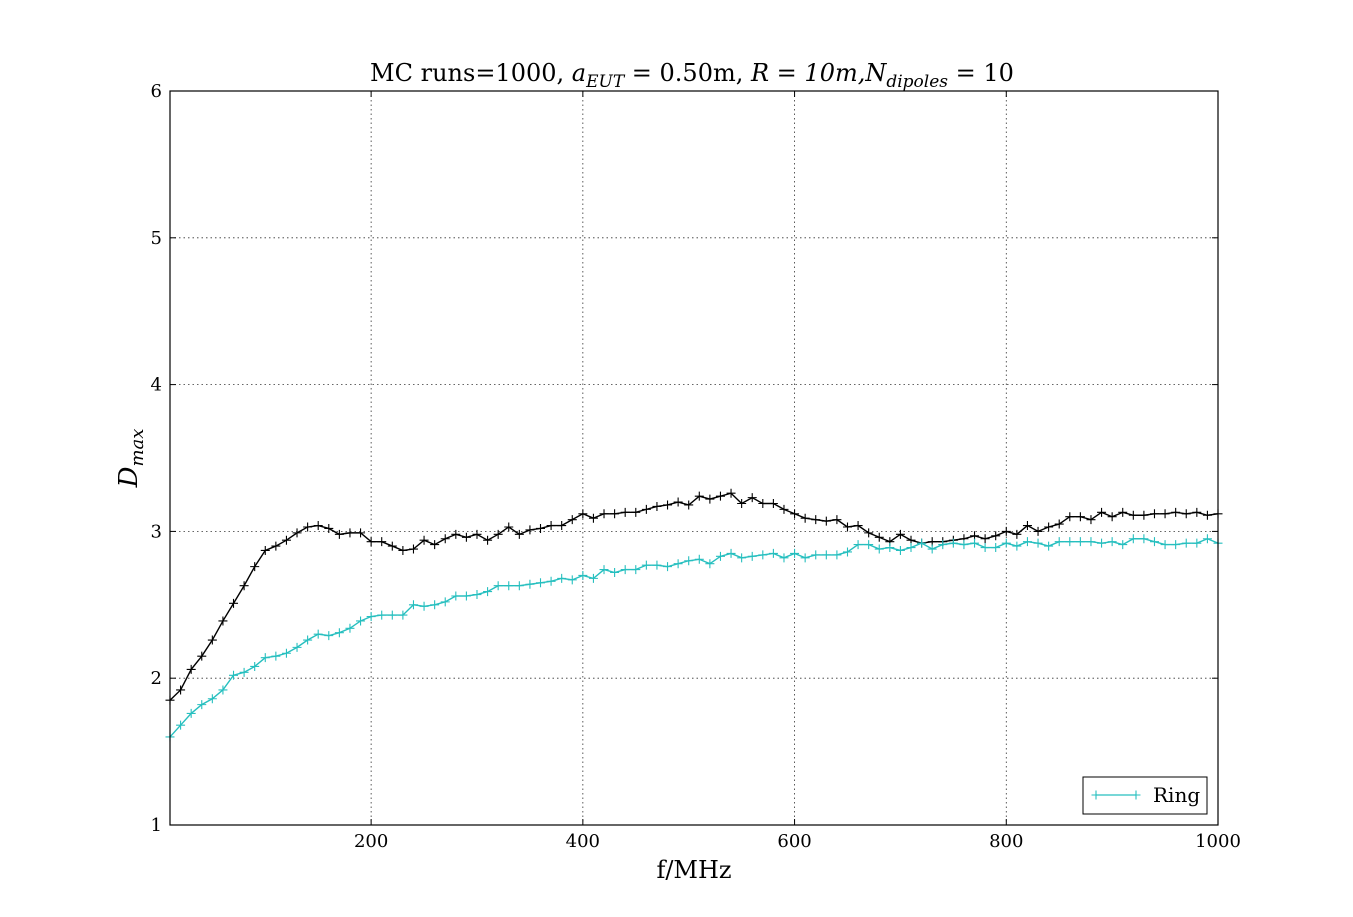 The width and height of the screenshot is (1353, 917). What do you see at coordinates (1176, 795) in the screenshot?
I see `legend-label-ring: Ring` at bounding box center [1176, 795].